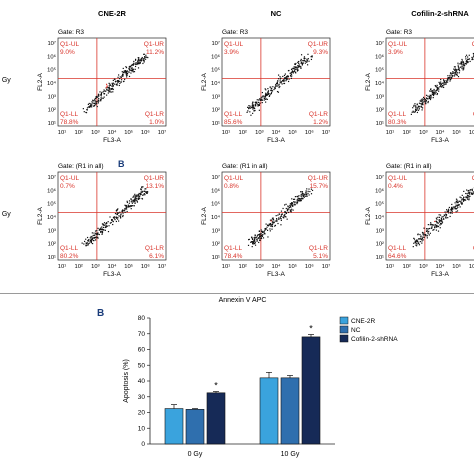  Describe the element at coordinates (69, 114) in the screenshot. I see `quadrant-label-ll: Q1-LL` at that location.